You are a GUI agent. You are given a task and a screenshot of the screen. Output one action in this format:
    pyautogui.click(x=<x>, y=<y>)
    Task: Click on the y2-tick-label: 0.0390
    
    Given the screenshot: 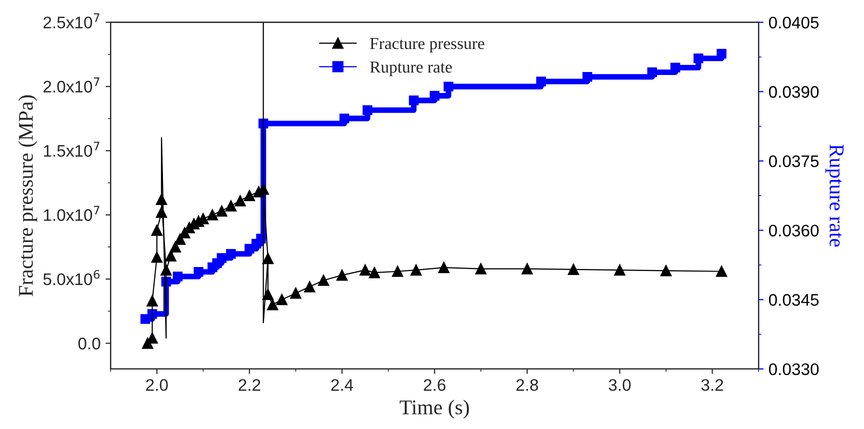 What is the action you would take?
    pyautogui.click(x=793, y=92)
    